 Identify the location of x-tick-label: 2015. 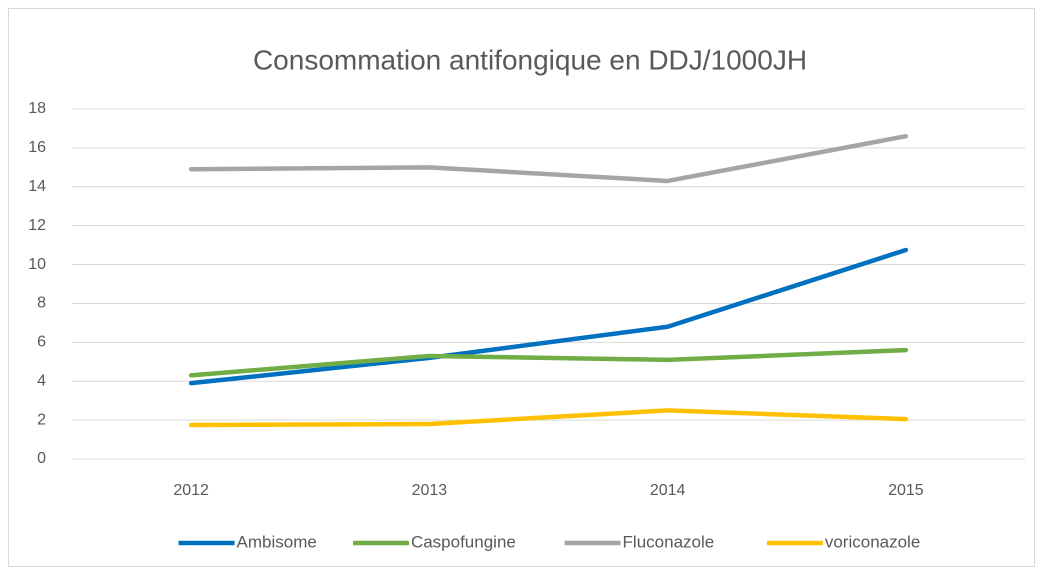
(906, 490).